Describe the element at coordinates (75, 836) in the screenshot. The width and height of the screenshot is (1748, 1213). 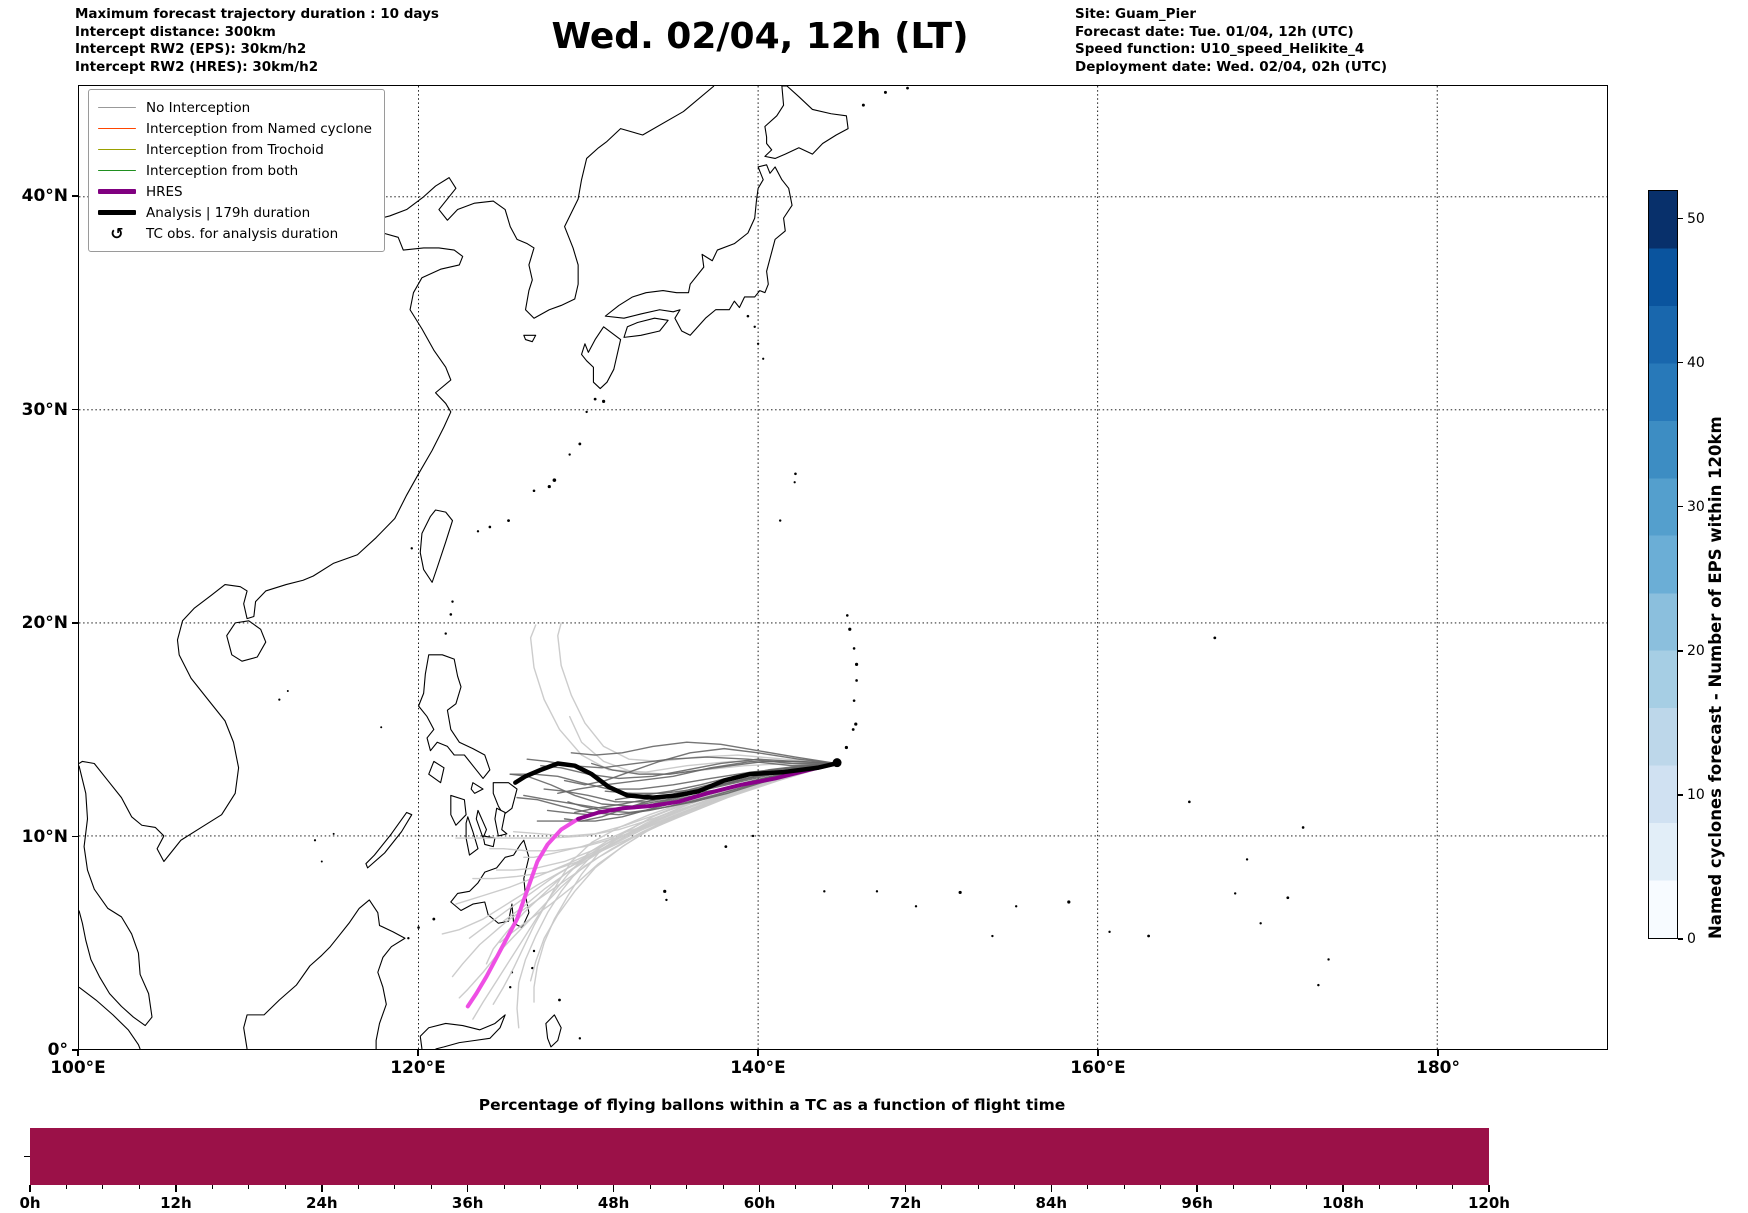
I see `y-axis-tick` at that location.